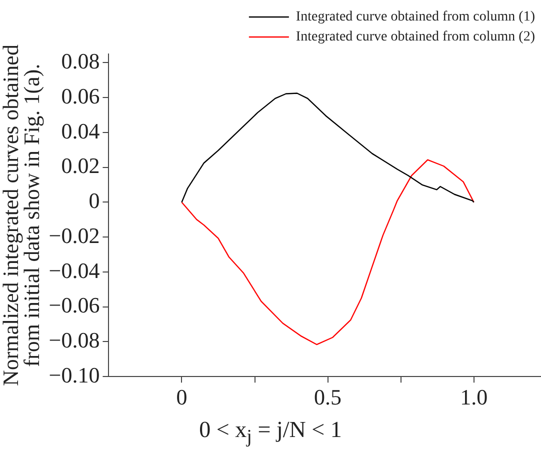 The width and height of the screenshot is (541, 455). I want to click on y-axis-title: Normalized integrated curves obtained from initial data show in Fig. 1(a)., so click(22, 215).